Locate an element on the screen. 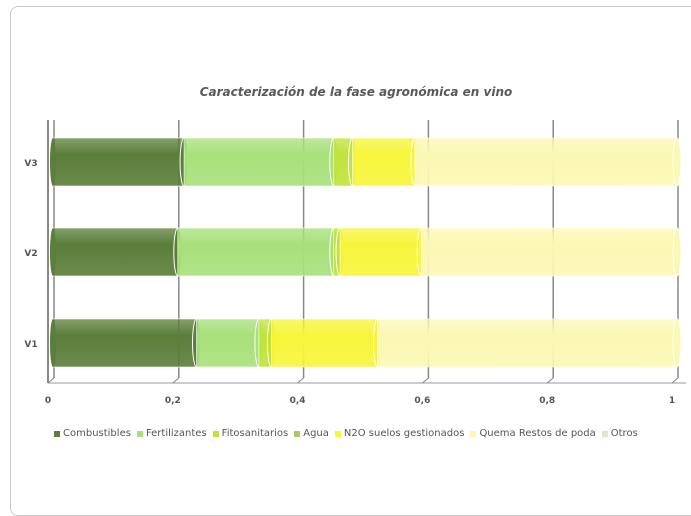 The height and width of the screenshot is (516, 691). legend-label: Fitosanitarios is located at coordinates (255, 433).